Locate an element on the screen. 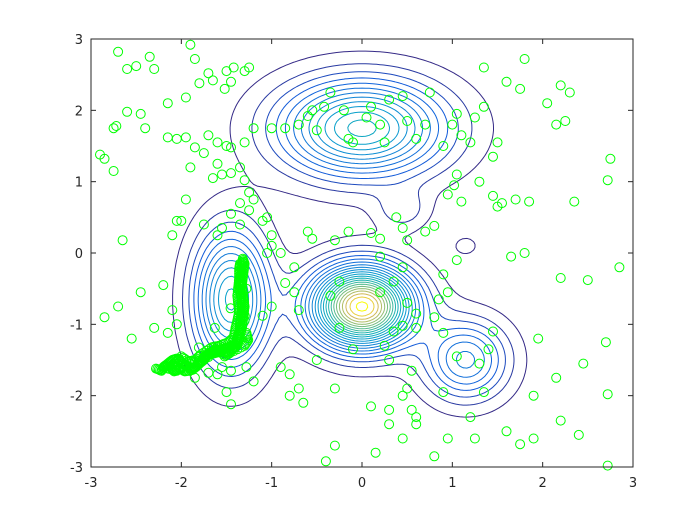  x-tick-label: 3 is located at coordinates (633, 483).